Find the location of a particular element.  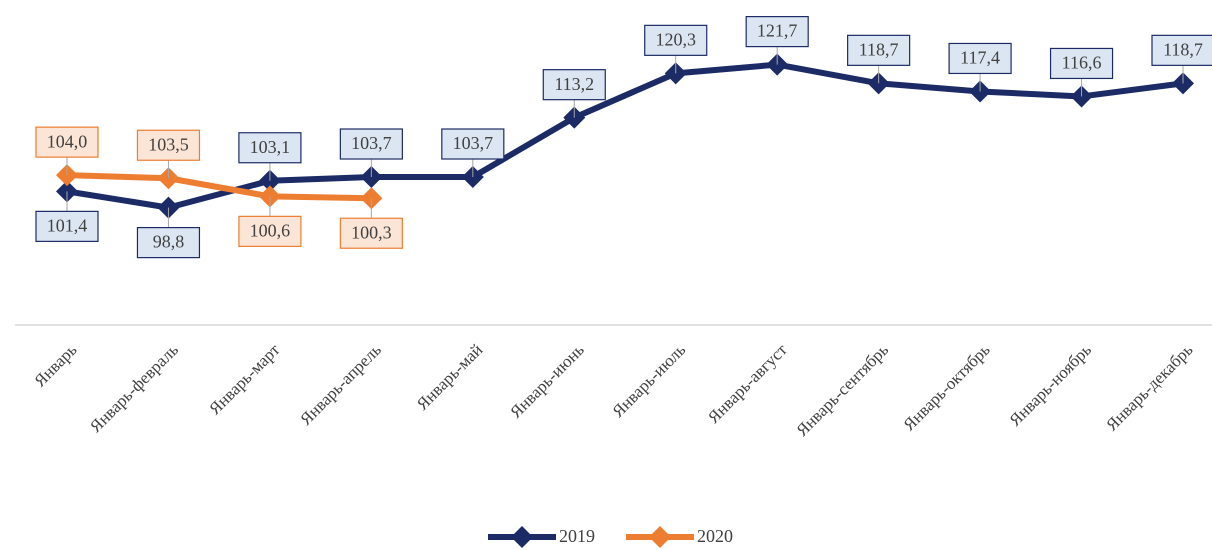

value-label: 120,3 is located at coordinates (675, 39).